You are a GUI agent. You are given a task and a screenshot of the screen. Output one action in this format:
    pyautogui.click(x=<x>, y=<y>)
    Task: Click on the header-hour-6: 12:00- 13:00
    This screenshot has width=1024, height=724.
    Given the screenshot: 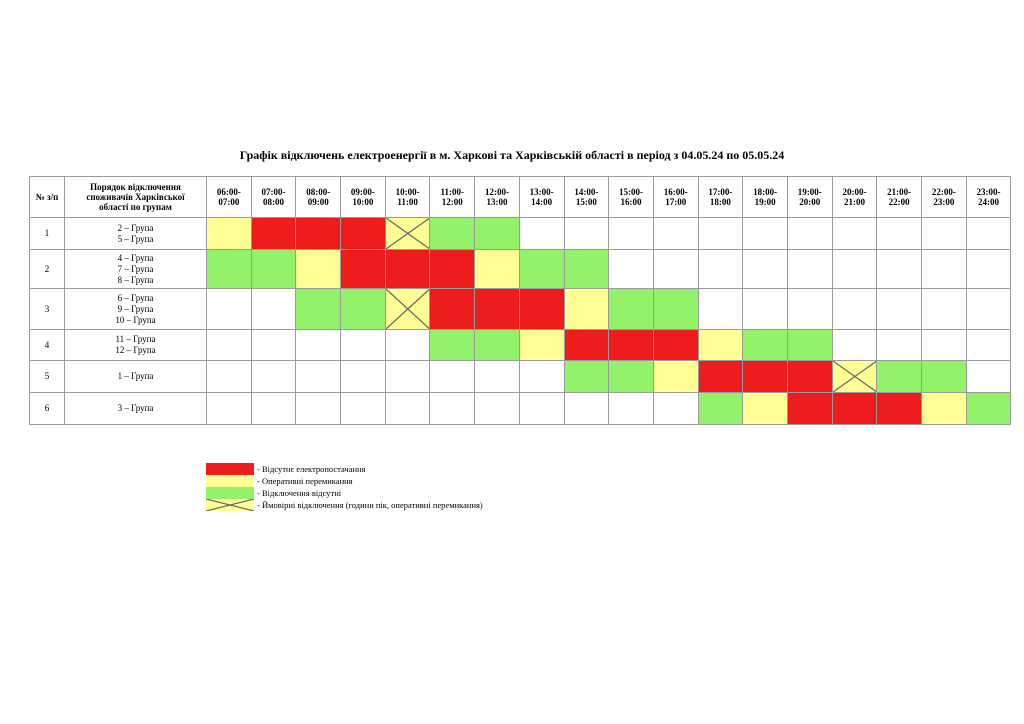 What is the action you would take?
    pyautogui.click(x=497, y=197)
    